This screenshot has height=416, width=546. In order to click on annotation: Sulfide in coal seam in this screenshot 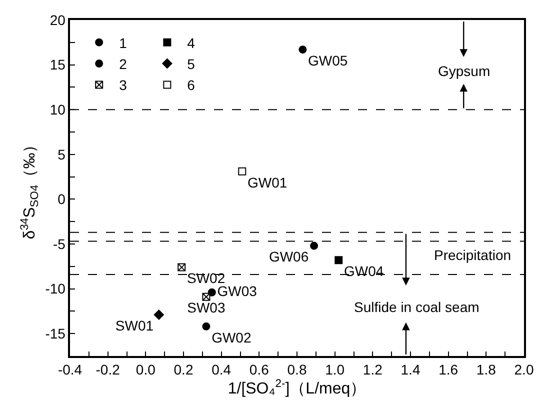, I will do `click(417, 307)`.